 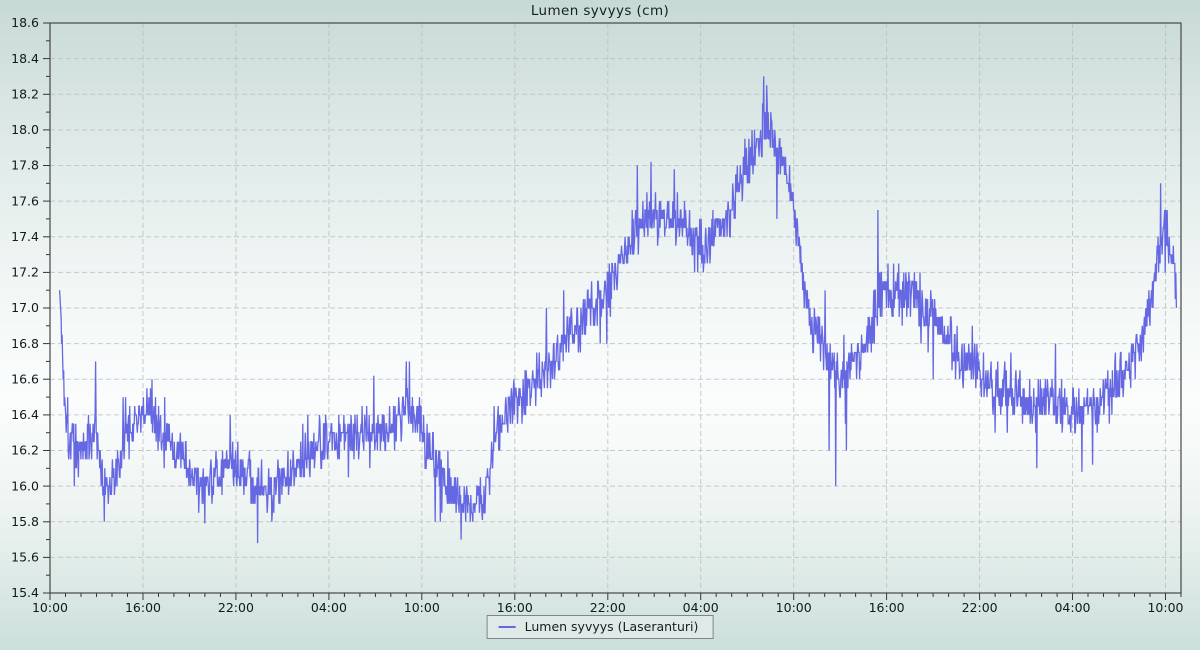 What do you see at coordinates (611, 626) in the screenshot?
I see `legend-label: Lumen syvyys (Laseranturi)` at bounding box center [611, 626].